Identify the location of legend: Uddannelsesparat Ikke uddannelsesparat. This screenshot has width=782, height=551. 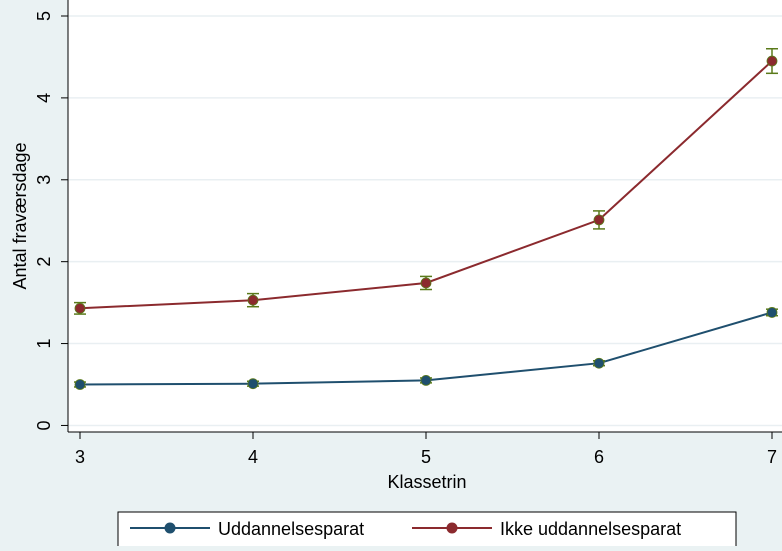
(427, 531).